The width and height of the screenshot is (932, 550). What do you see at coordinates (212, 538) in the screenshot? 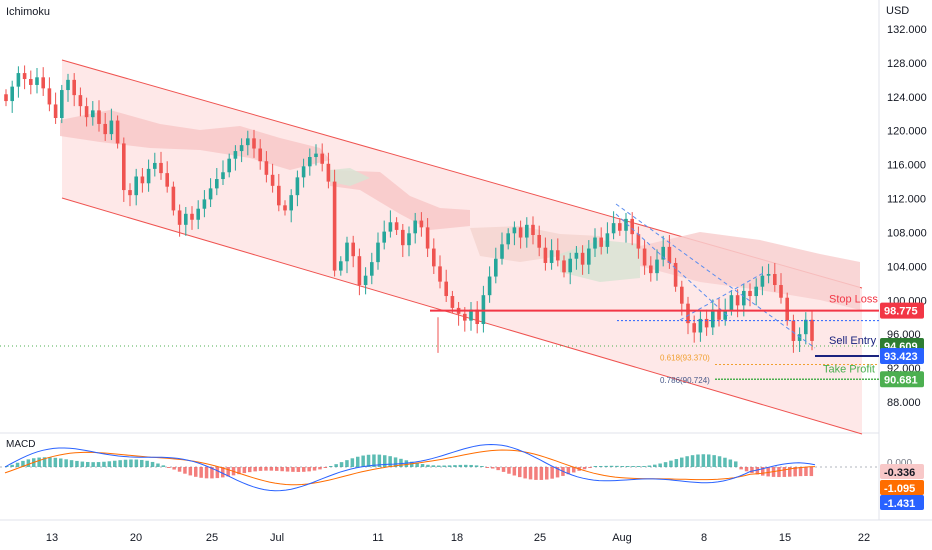
I see `time-tick-label: 25` at bounding box center [212, 538].